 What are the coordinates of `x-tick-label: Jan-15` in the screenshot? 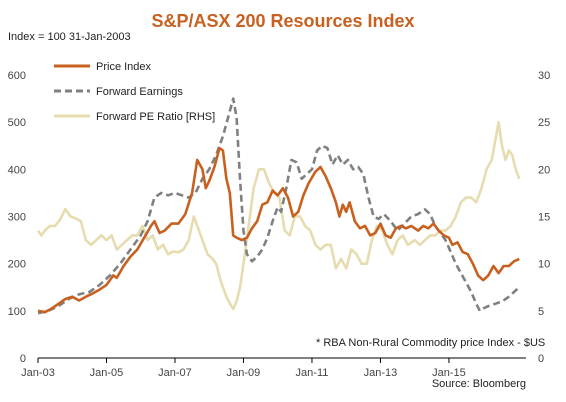 It's located at (449, 373).